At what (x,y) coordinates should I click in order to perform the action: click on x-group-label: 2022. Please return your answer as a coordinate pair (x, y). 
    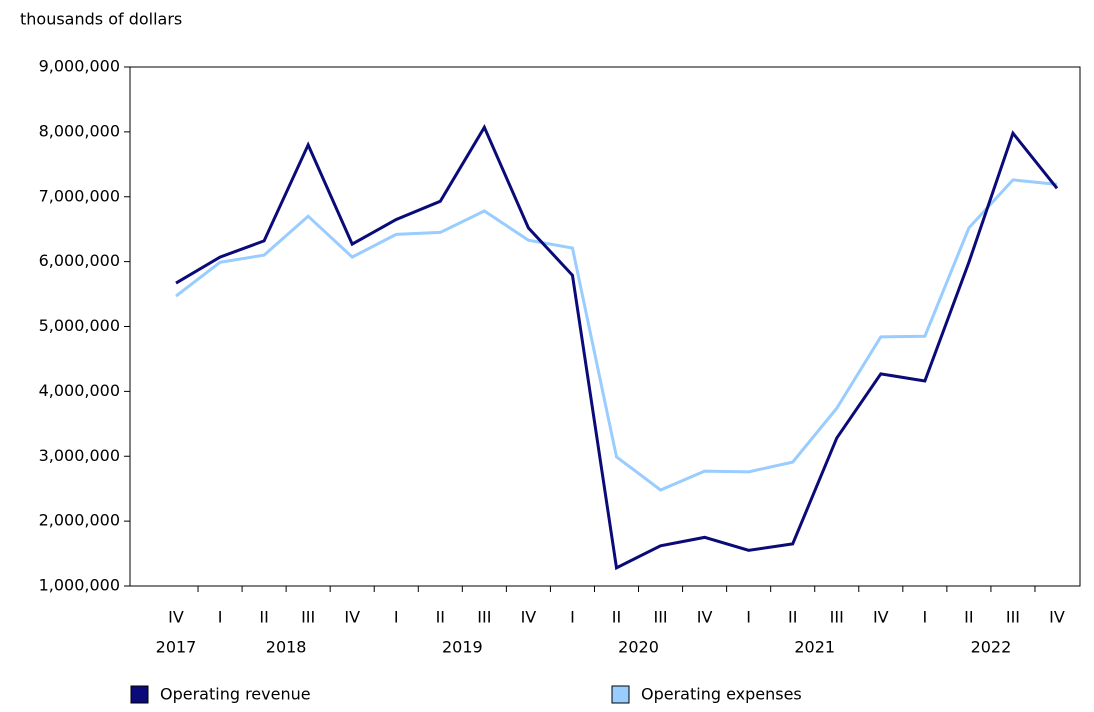
    Looking at the image, I should click on (991, 647).